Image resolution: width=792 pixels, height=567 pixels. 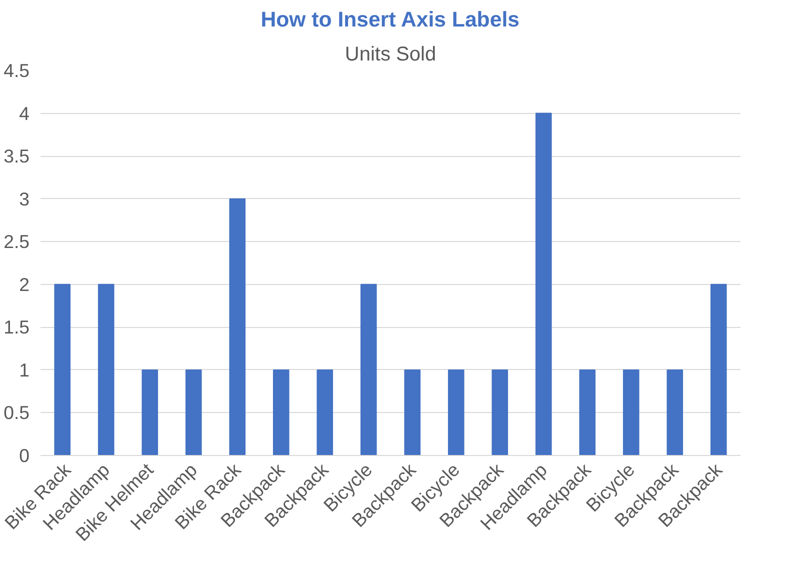 I want to click on chart-title: How to Insert Axis Labels, so click(x=390, y=20).